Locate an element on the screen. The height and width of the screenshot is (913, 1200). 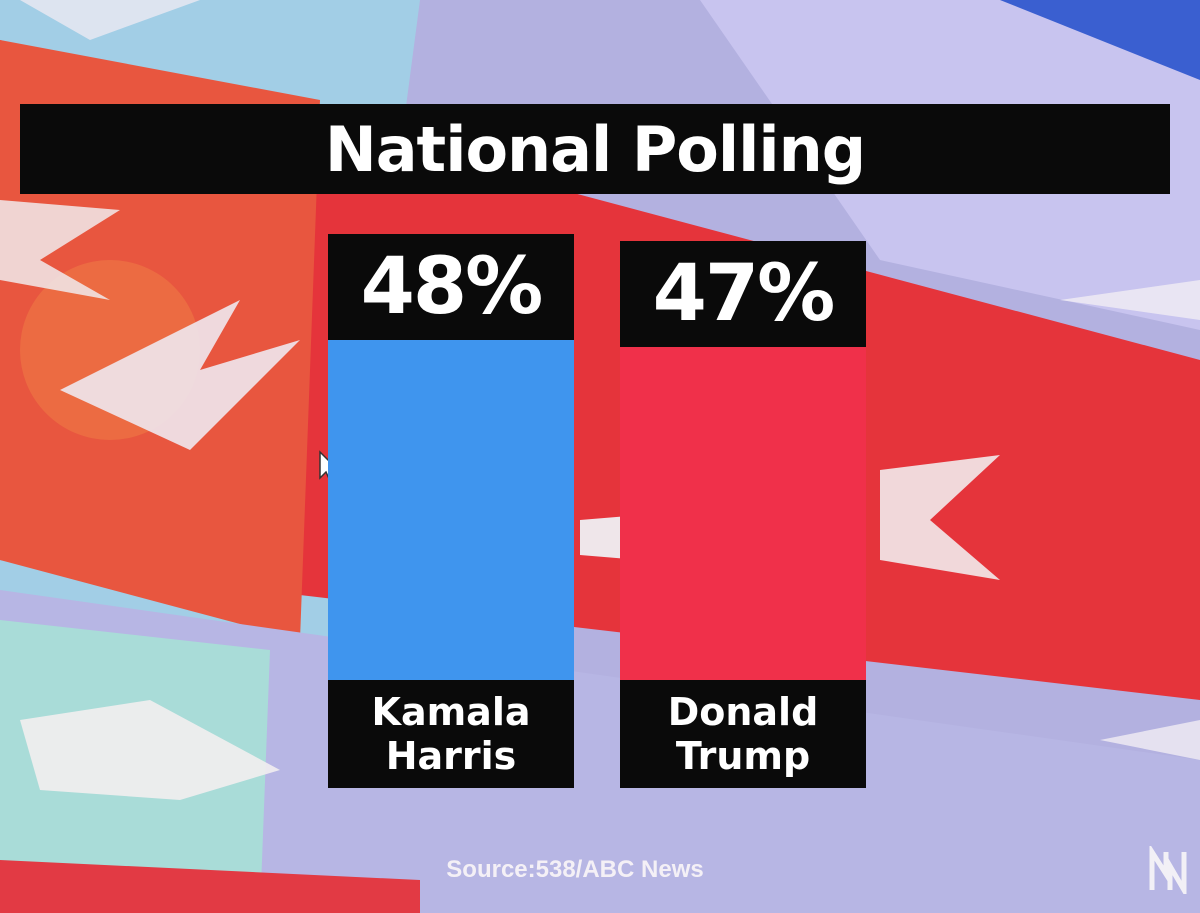
data-label: 48% is located at coordinates (451, 287).